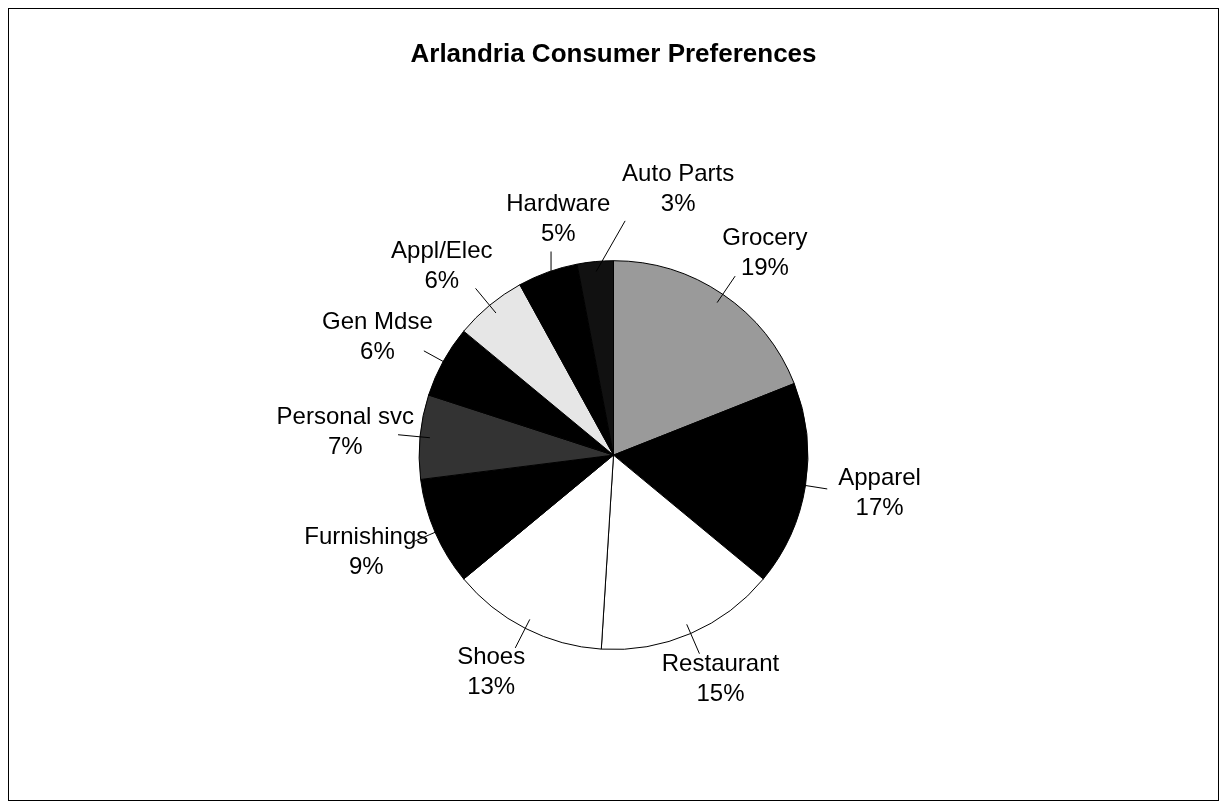 Image resolution: width=1227 pixels, height=809 pixels. I want to click on slice-label: Apparel, so click(879, 476).